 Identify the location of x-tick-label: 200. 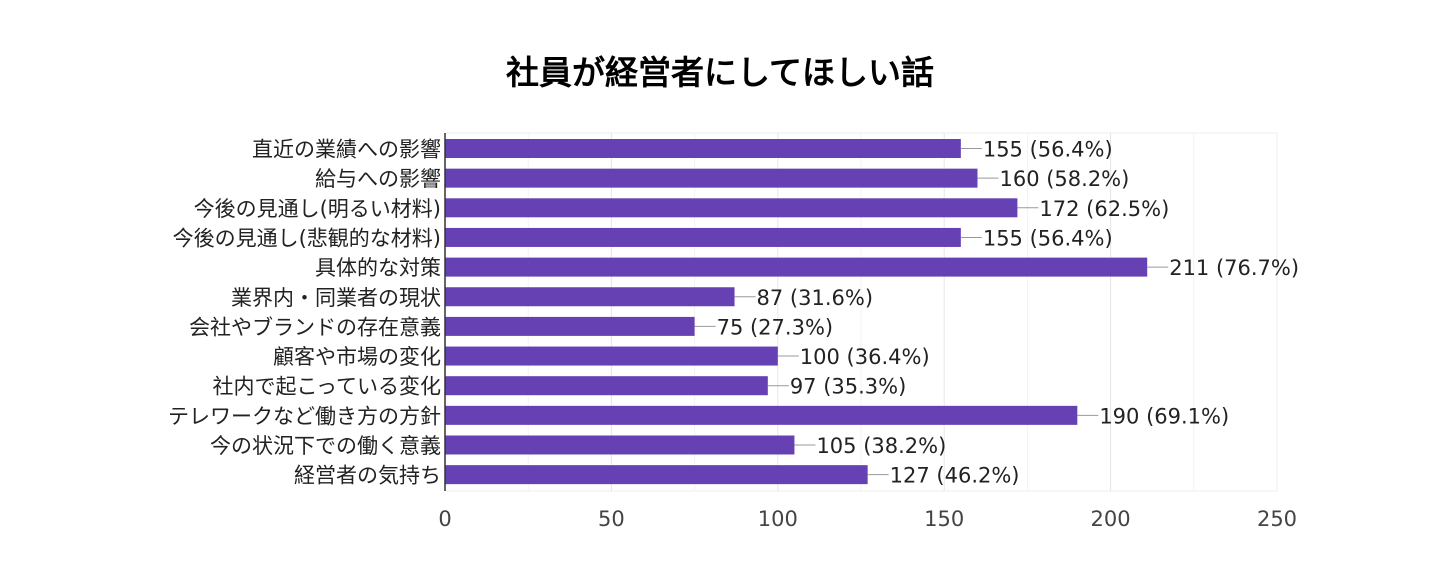
(1111, 519).